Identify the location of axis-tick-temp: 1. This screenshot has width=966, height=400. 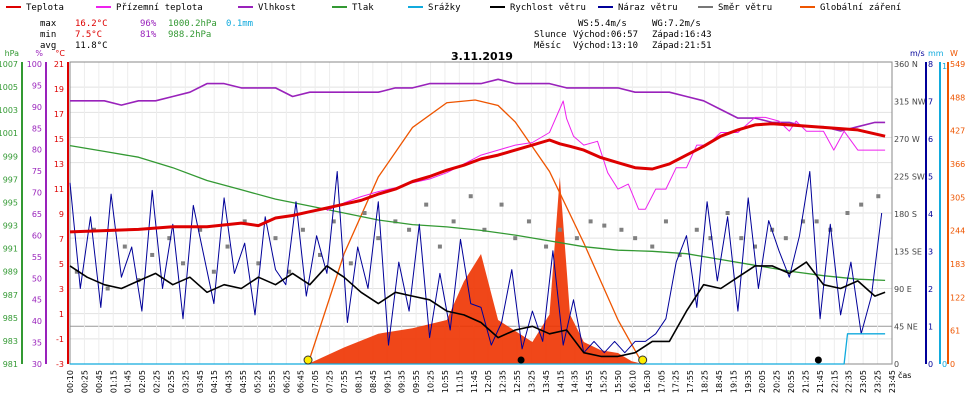
(61, 314).